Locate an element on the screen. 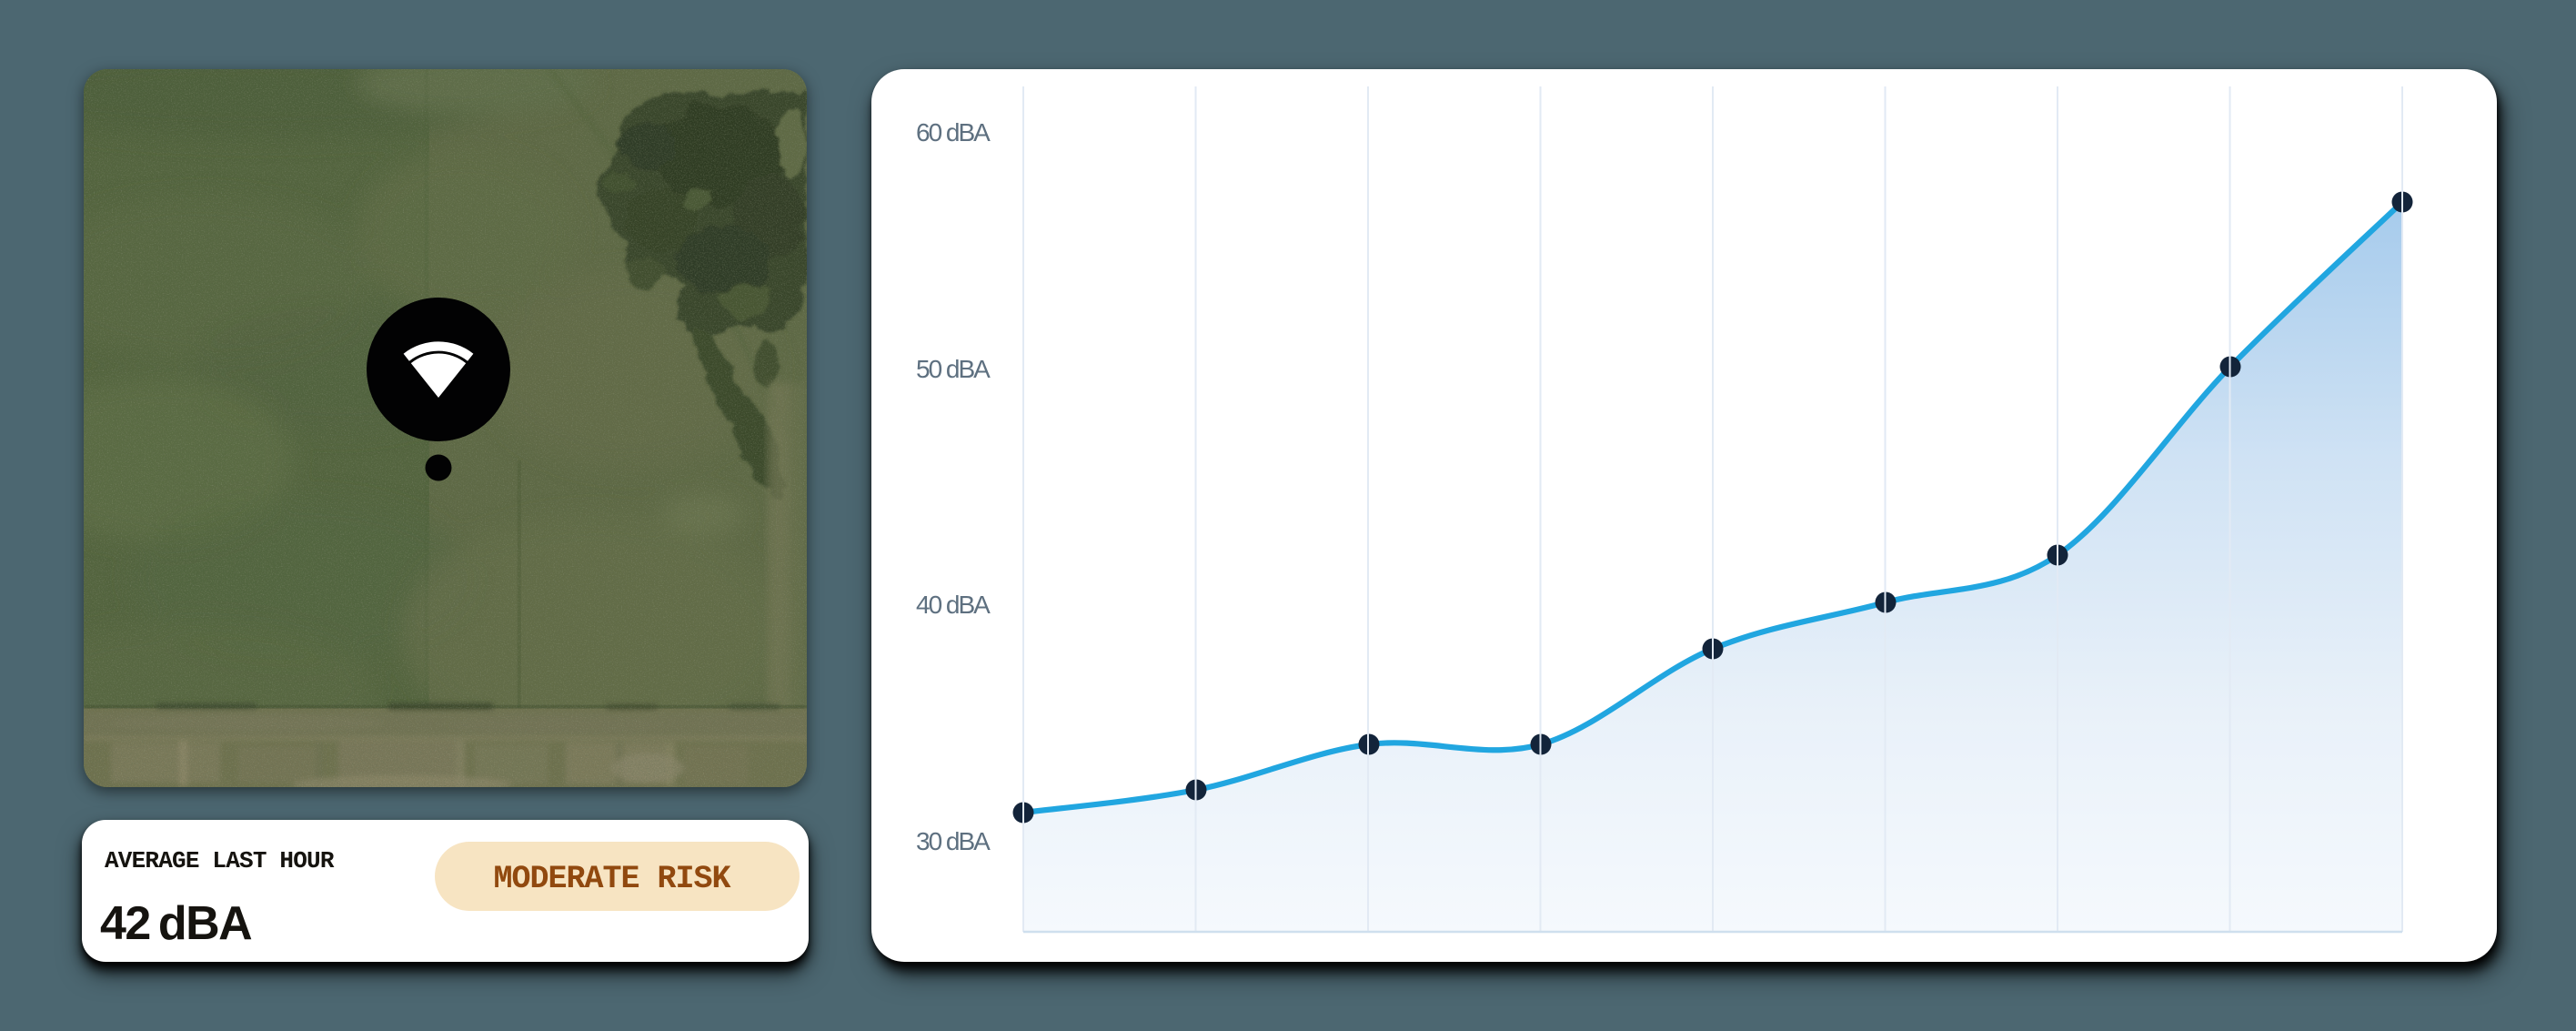 Image resolution: width=2576 pixels, height=1031 pixels. svg-text: 40 dBA is located at coordinates (953, 605).